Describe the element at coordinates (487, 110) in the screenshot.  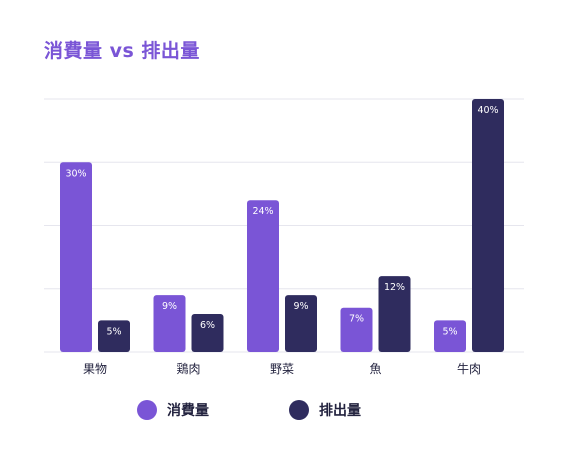
I see `data-label: 40%` at that location.